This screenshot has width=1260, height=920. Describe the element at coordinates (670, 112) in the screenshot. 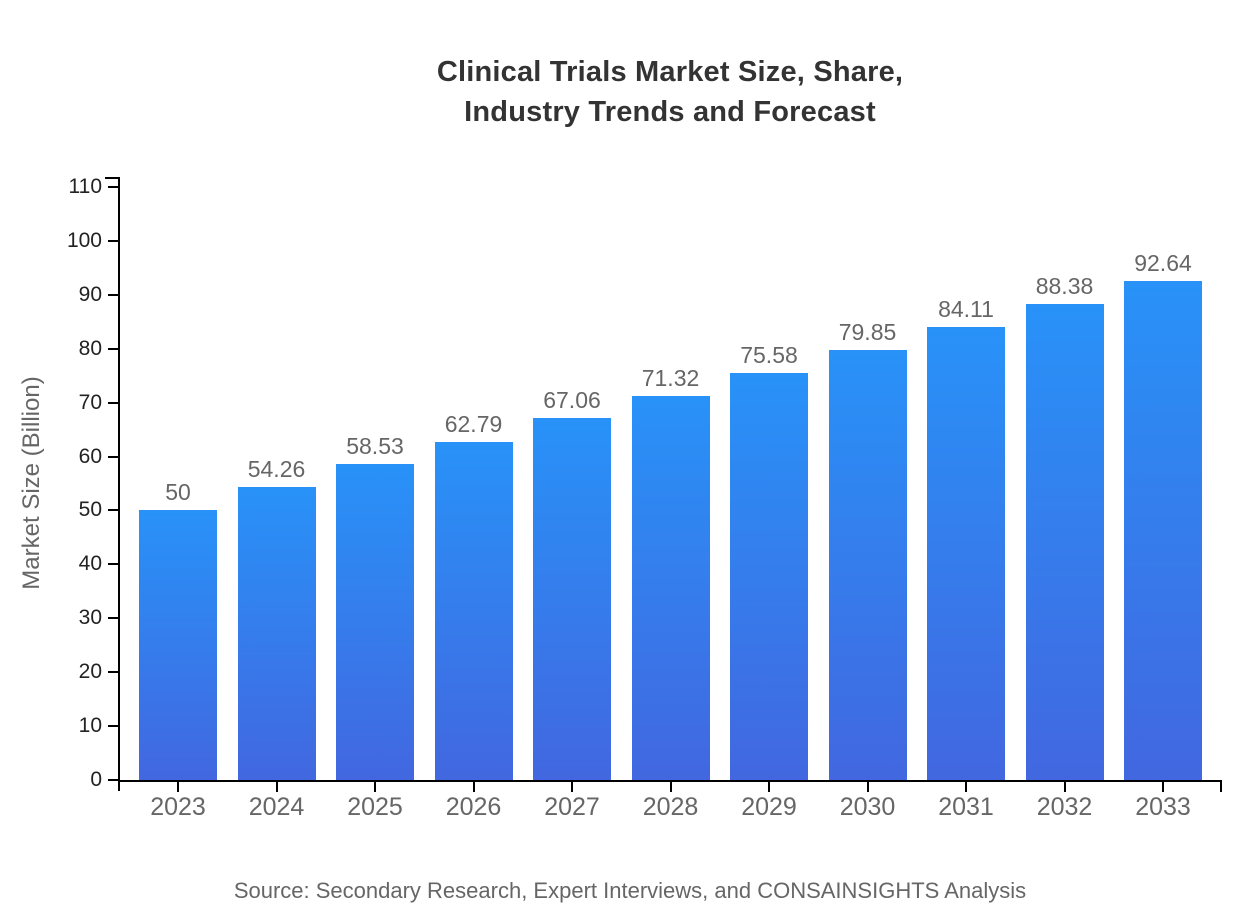

I see `chart-title-line2: Industry Trends and Forecast` at that location.